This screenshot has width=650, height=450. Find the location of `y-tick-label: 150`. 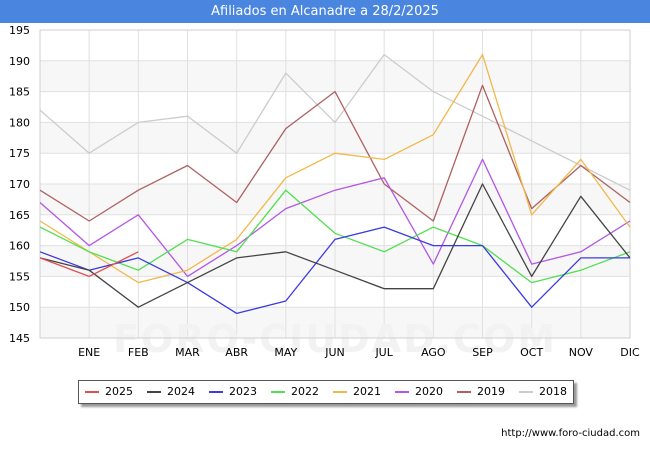

y-tick-label: 150 is located at coordinates (19, 307).